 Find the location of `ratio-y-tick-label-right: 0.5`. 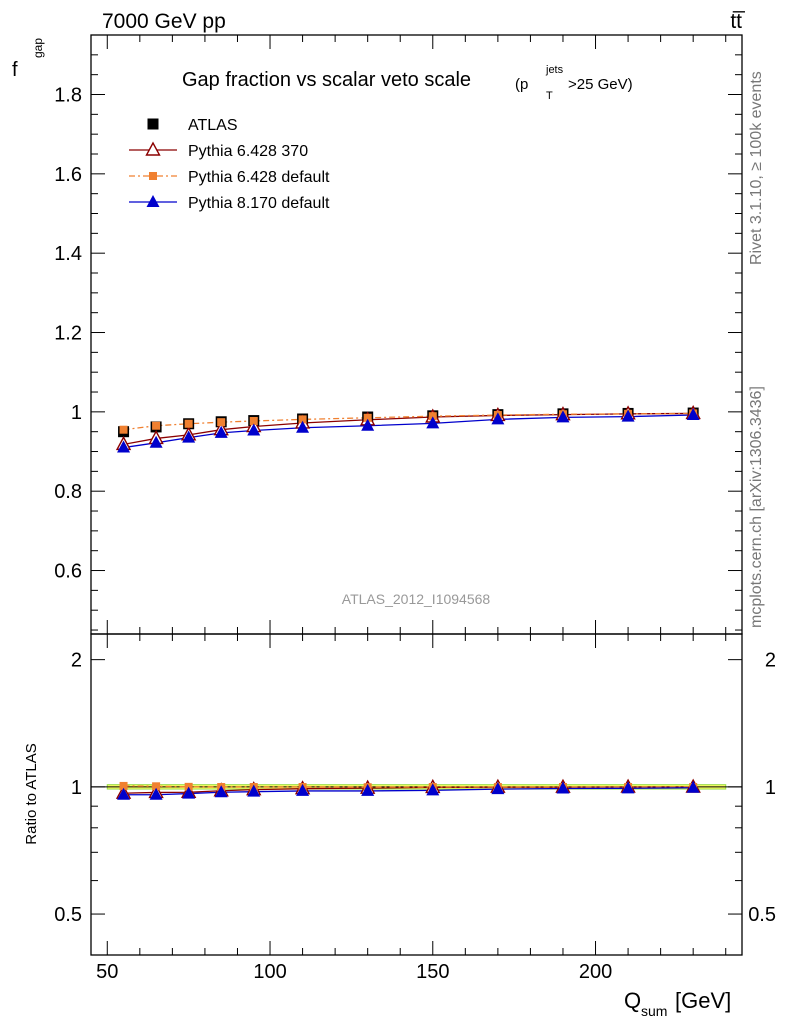

ratio-y-tick-label-right: 0.5 is located at coordinates (762, 915).